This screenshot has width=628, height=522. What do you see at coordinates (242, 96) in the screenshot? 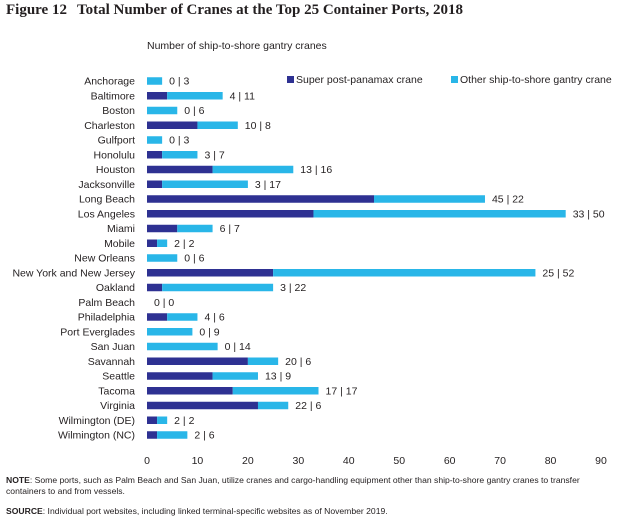
I see `data-label: 4 | 11` at bounding box center [242, 96].